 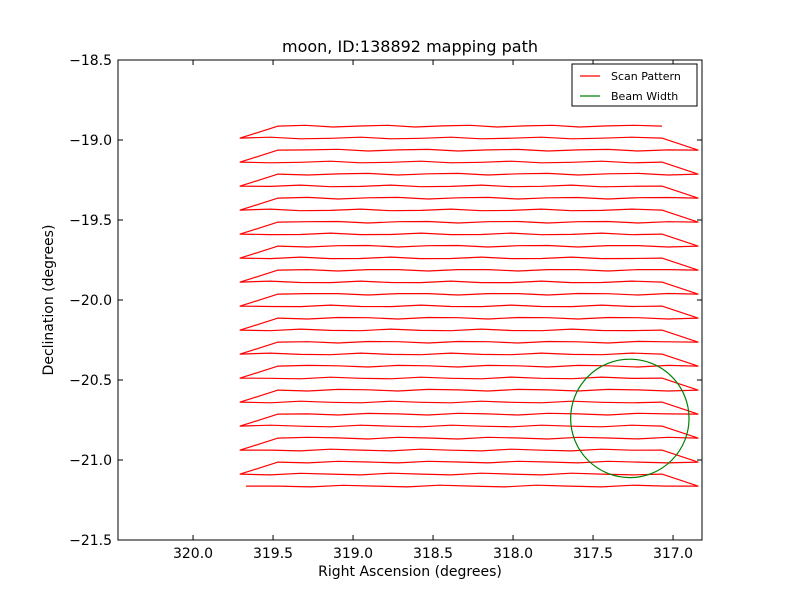 What do you see at coordinates (90, 381) in the screenshot?
I see `y-tick-label: −20.5` at bounding box center [90, 381].